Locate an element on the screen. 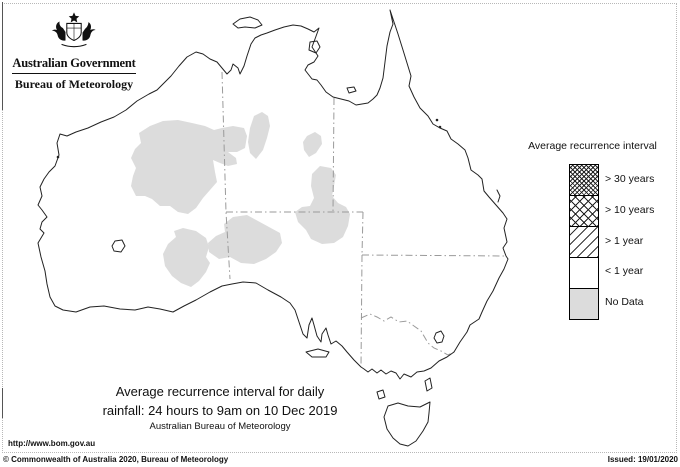  issued-date: Issued: 19/01/2020 is located at coordinates (642, 459).